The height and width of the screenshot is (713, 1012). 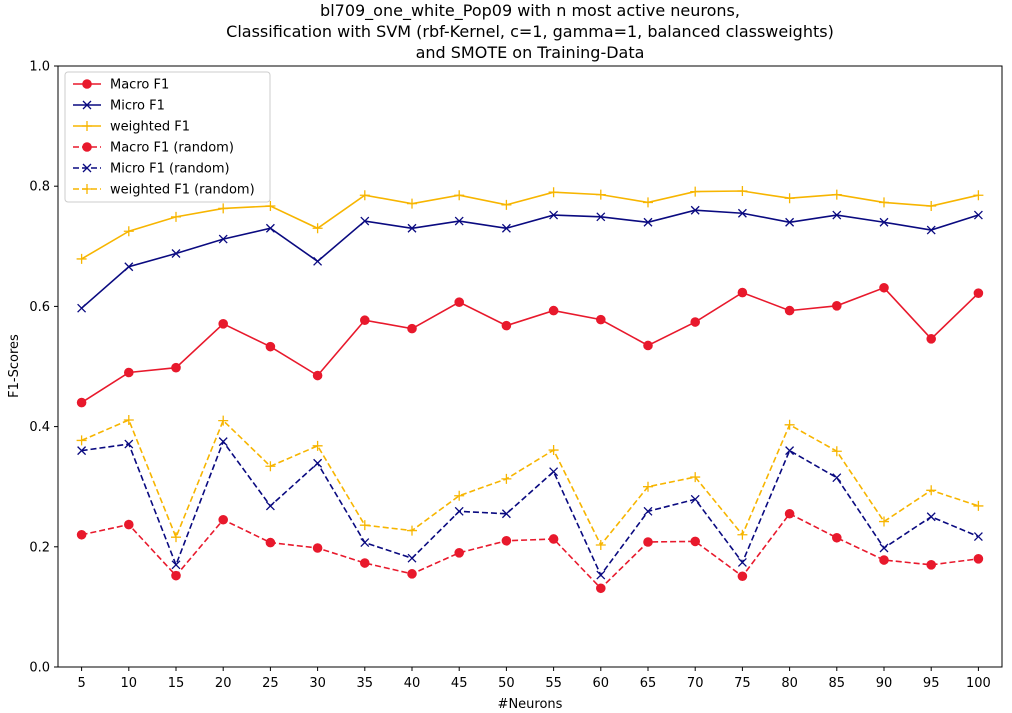 I want to click on x-tick-label: 15, so click(x=176, y=683).